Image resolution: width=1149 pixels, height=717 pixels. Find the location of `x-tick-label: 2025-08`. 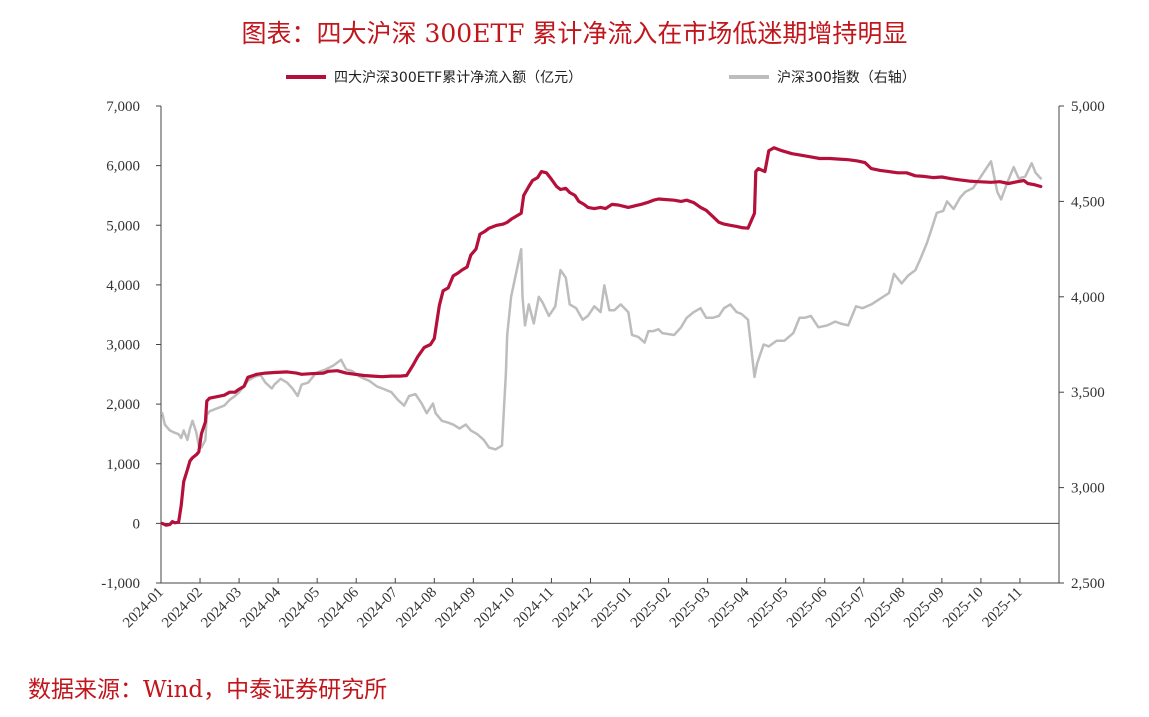

x-tick-label: 2025-08 is located at coordinates (885, 608).